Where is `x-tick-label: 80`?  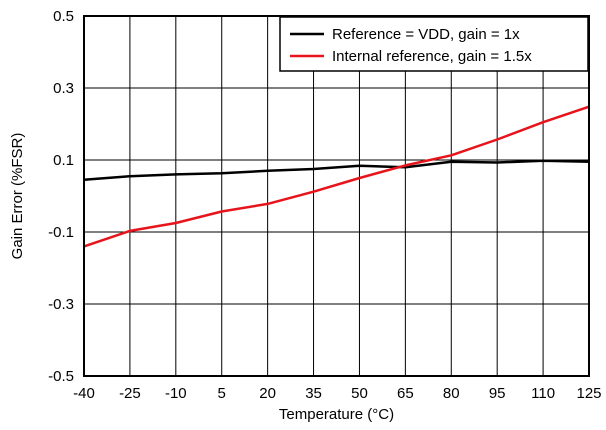 x-tick-label: 80 is located at coordinates (451, 393).